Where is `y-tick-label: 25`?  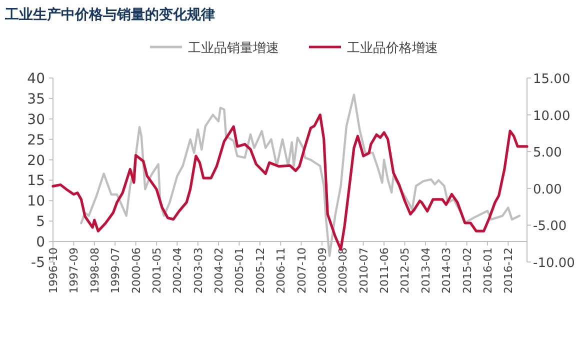
y-tick-label: 25 is located at coordinates (36, 140).